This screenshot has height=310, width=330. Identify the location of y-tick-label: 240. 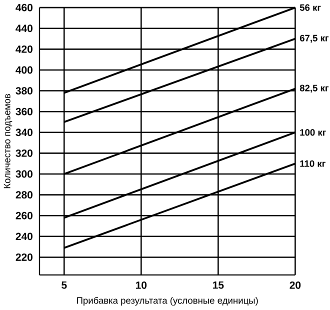
(24, 236).